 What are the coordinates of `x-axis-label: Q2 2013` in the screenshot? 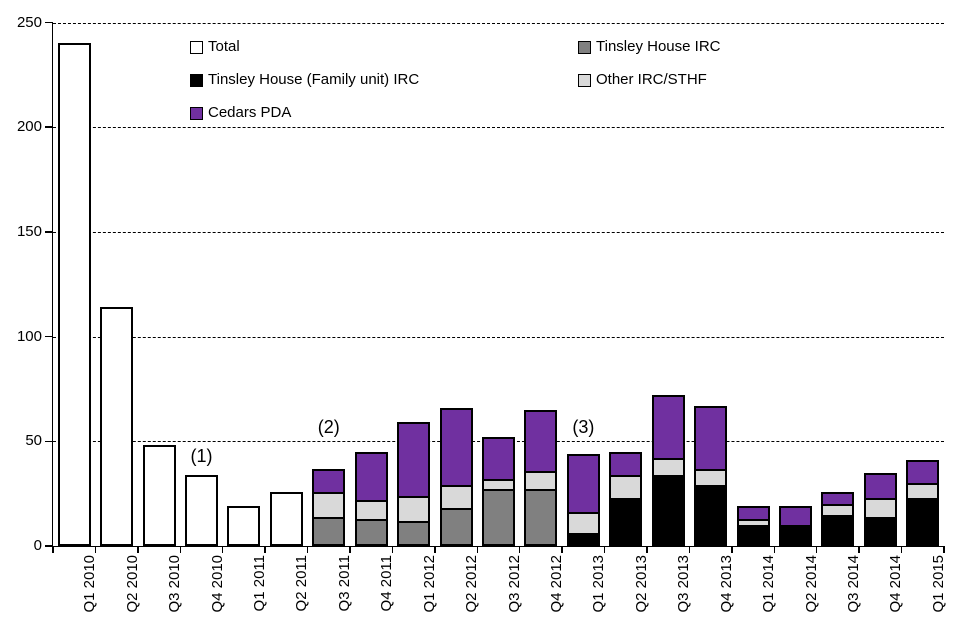 It's located at (641, 584).